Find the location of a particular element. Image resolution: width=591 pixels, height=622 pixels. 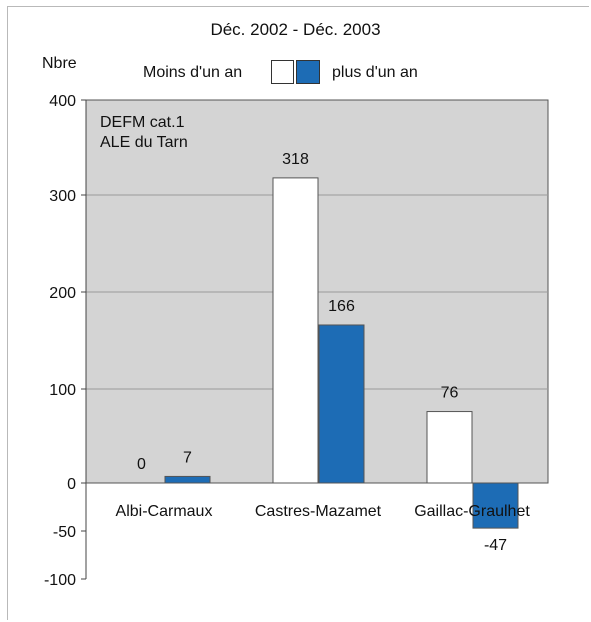

y-tick-label-100: 100 is located at coordinates (62, 390).